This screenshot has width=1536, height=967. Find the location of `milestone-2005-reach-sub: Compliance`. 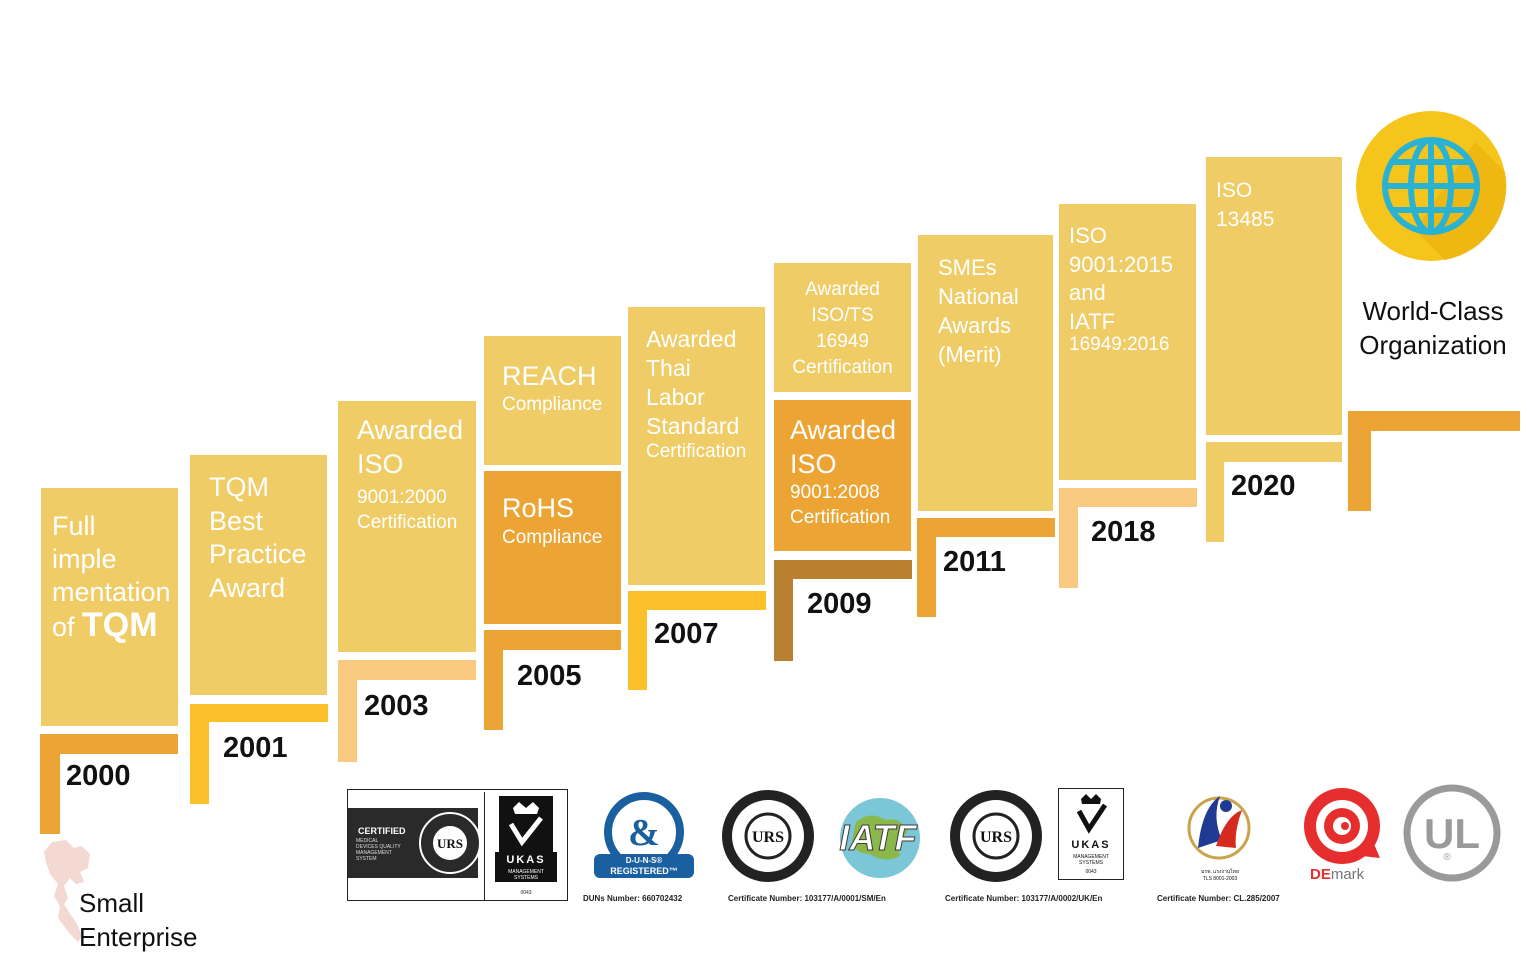

milestone-2005-reach-sub: Compliance is located at coordinates (552, 404).